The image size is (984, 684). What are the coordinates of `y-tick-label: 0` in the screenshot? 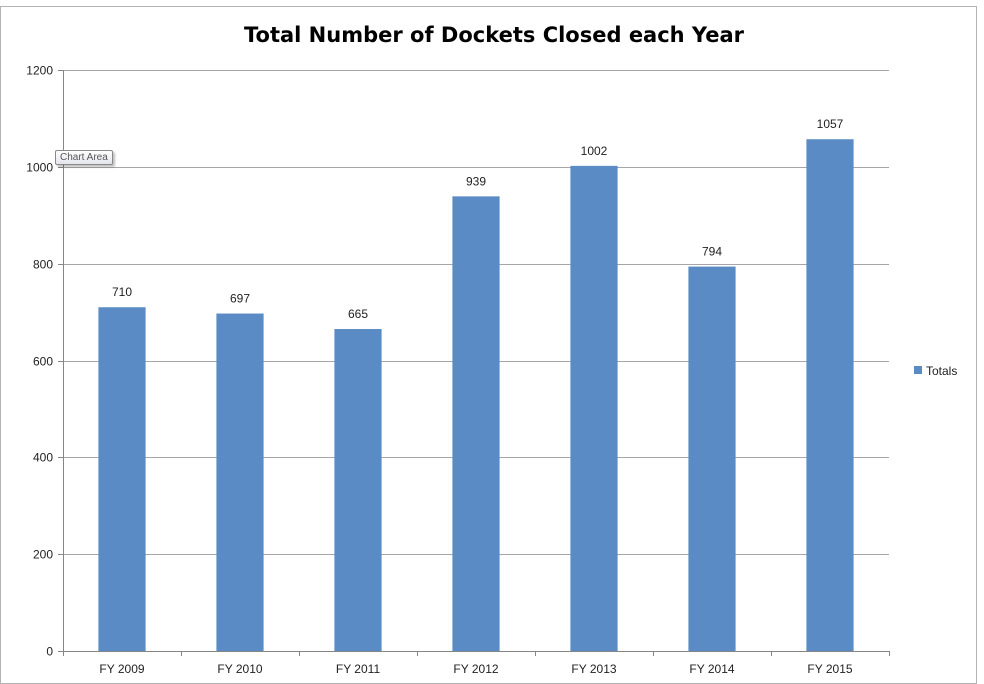 It's located at (49, 652).